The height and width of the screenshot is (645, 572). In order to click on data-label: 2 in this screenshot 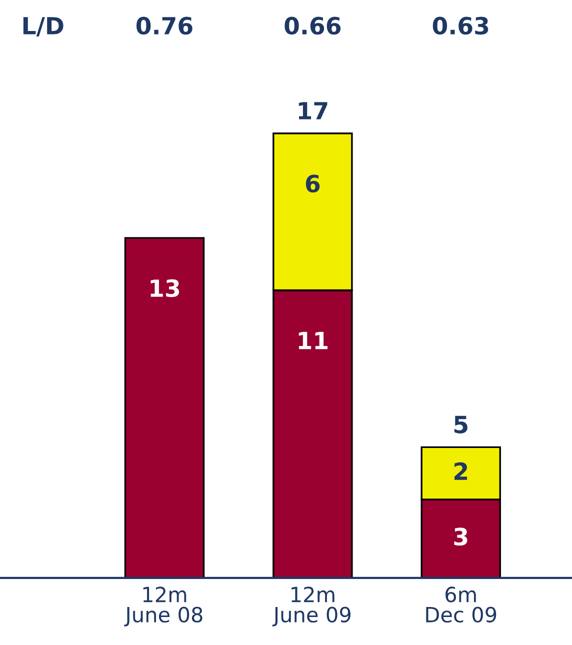, I will do `click(461, 471)`.